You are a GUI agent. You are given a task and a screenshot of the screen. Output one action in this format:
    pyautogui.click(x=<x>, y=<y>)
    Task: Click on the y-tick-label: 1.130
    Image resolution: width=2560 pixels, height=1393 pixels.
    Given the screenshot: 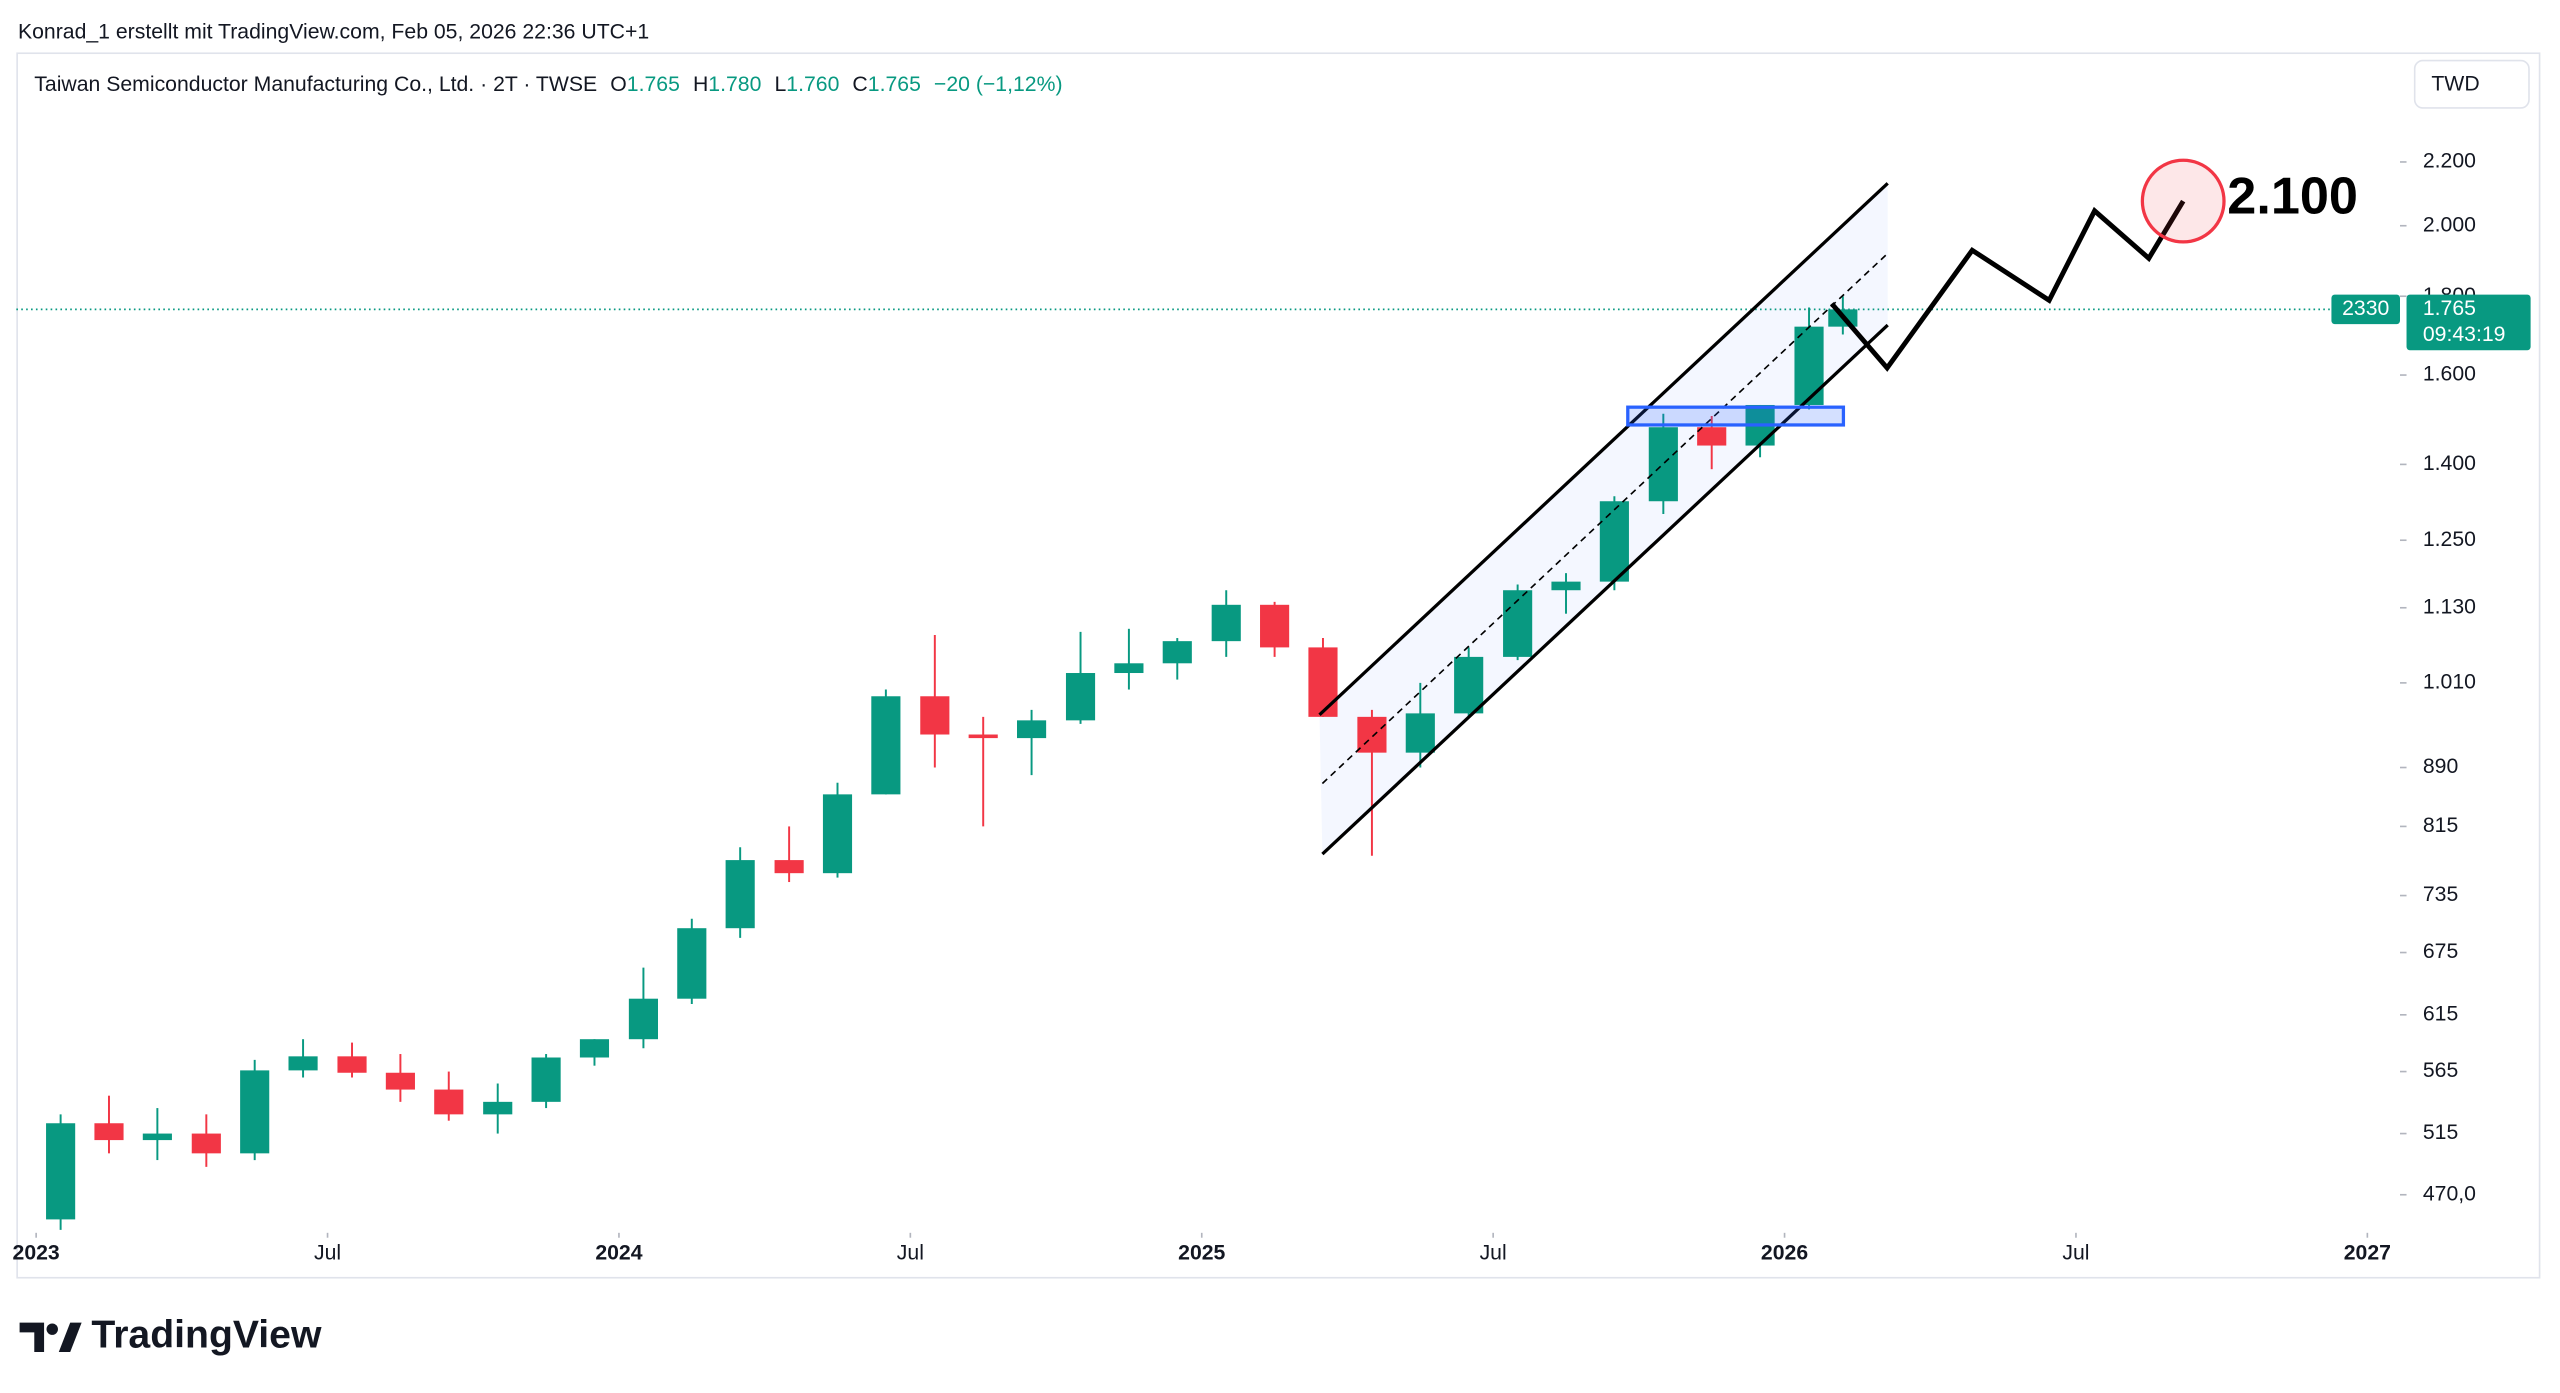 What is the action you would take?
    pyautogui.click(x=2449, y=606)
    